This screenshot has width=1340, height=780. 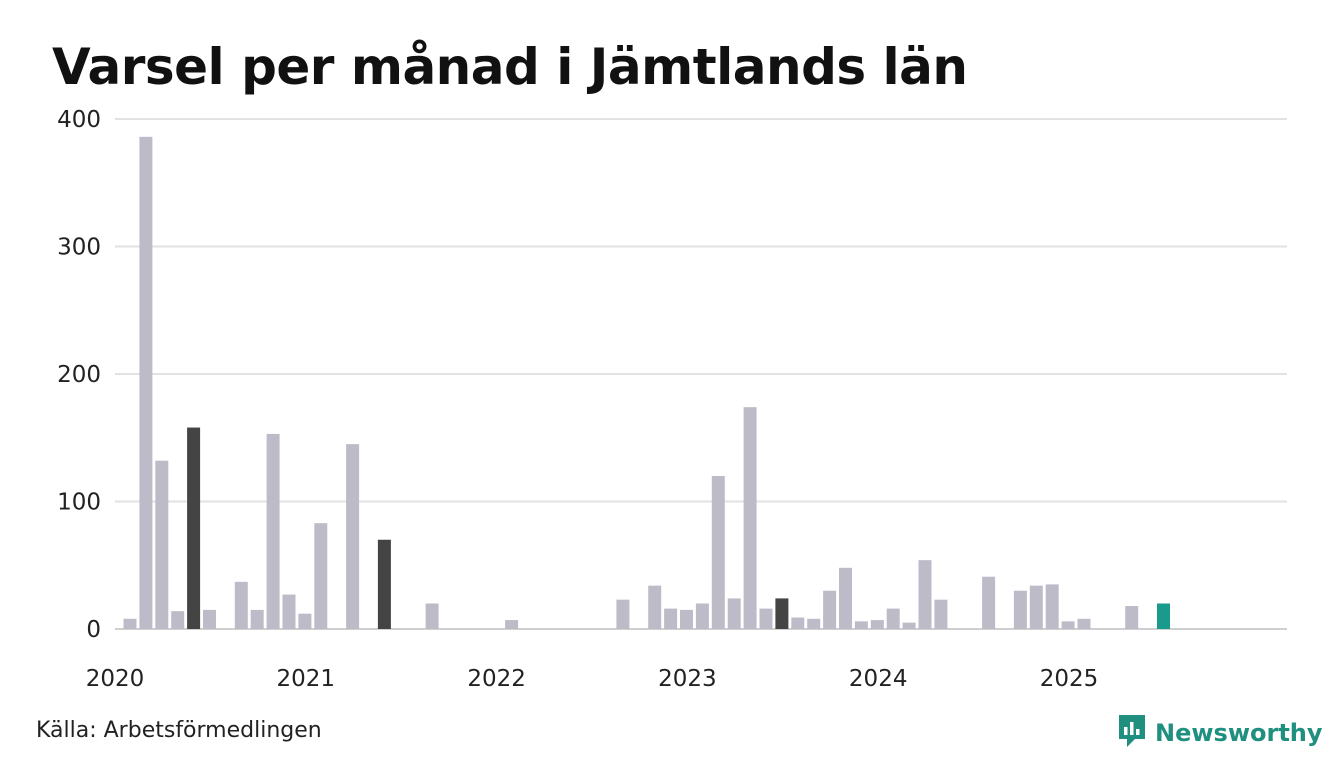 I want to click on y-tick-label: 100, so click(x=79, y=503).